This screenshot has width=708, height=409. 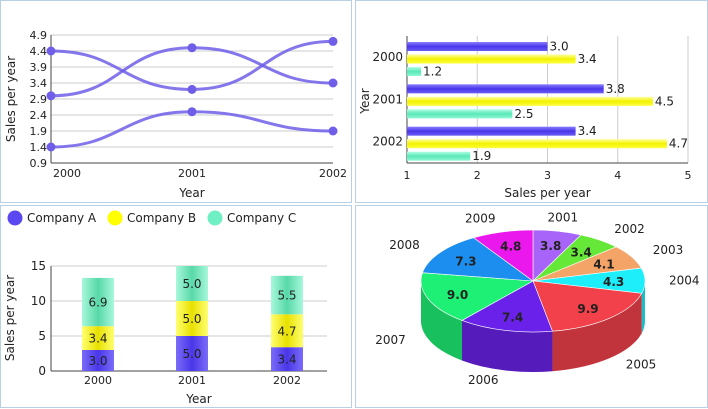 What do you see at coordinates (563, 218) in the screenshot?
I see `slice-category-label: 2001` at bounding box center [563, 218].